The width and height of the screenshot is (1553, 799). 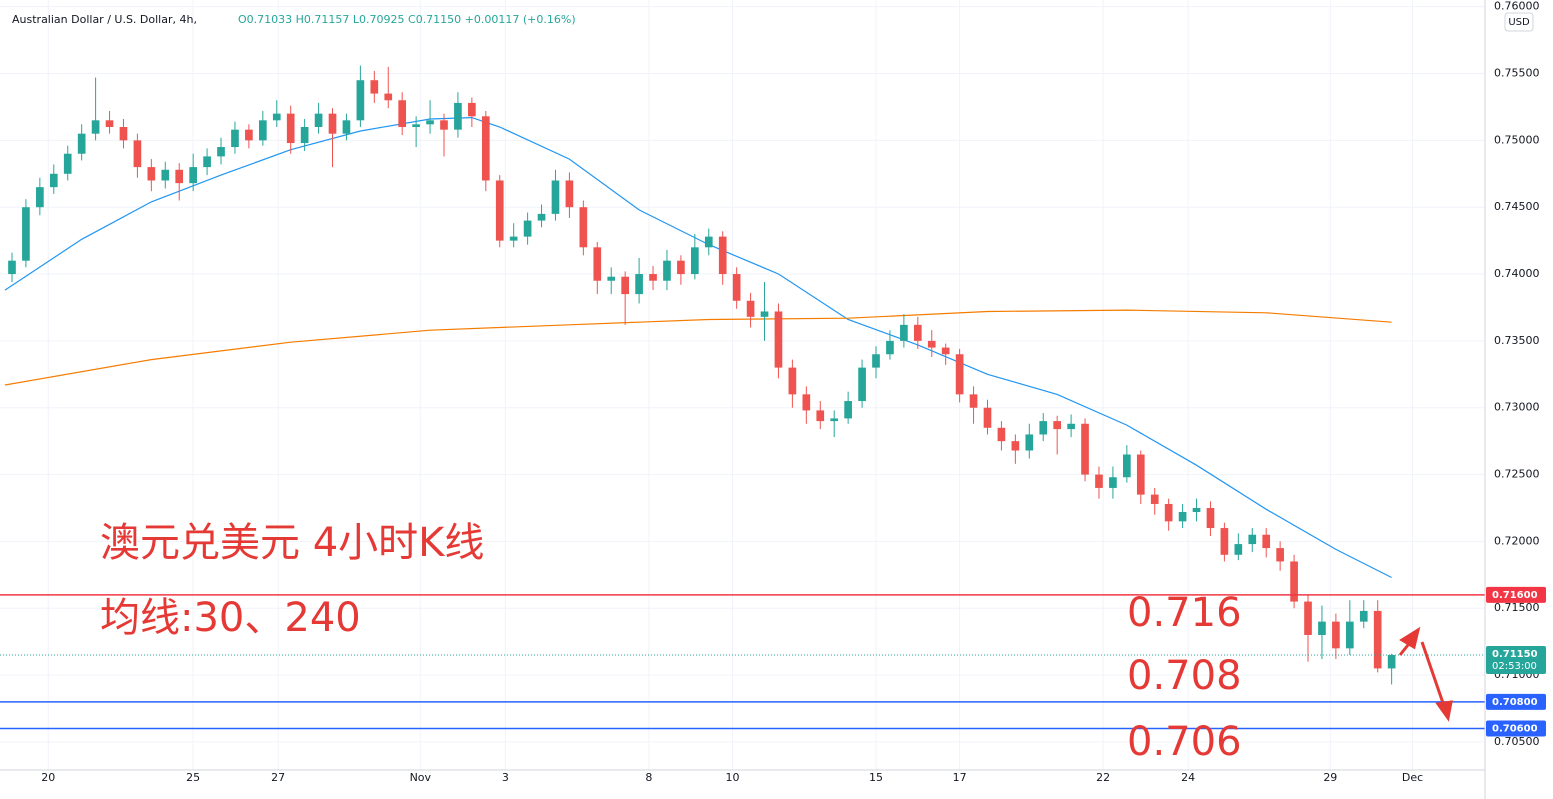 I want to click on x-tick-label: 15, so click(x=876, y=777).